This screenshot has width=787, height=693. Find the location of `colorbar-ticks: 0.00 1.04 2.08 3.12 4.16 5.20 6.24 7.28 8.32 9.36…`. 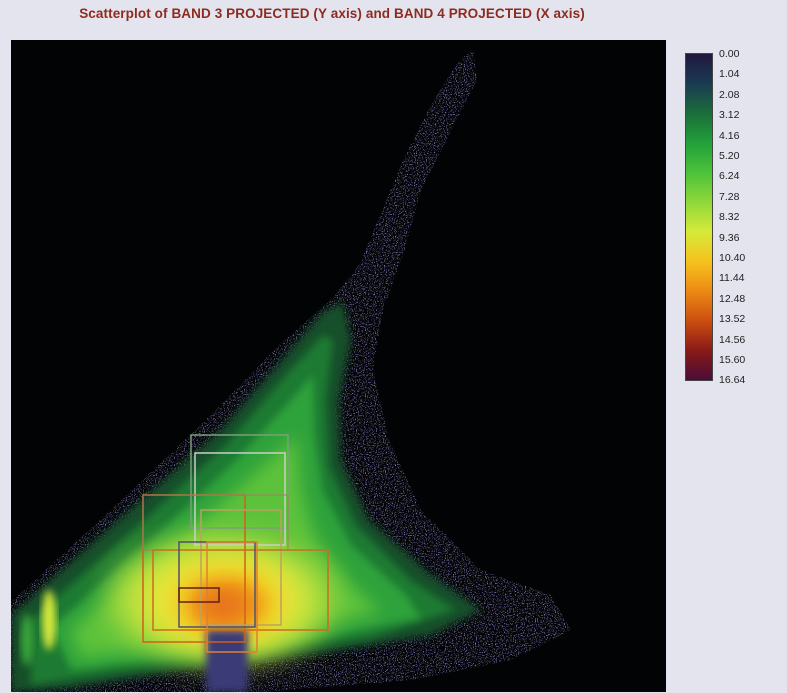

colorbar-ticks: 0.00 1.04 2.08 3.12 4.16 5.20 6.24 7.28 8.32 9.36… is located at coordinates (749, 220).